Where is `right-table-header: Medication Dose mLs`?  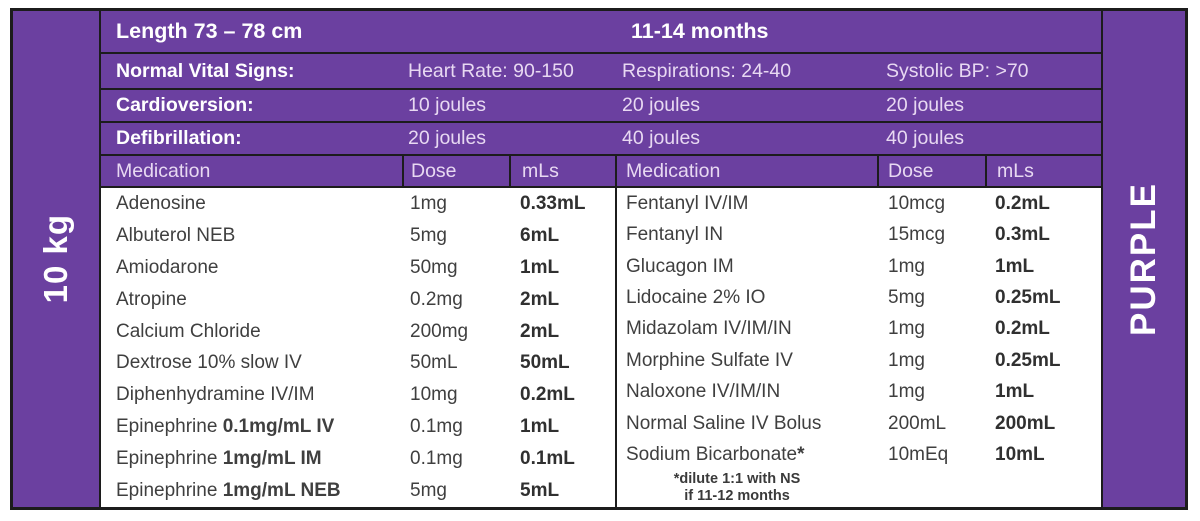 right-table-header: Medication Dose mLs is located at coordinates (858, 171).